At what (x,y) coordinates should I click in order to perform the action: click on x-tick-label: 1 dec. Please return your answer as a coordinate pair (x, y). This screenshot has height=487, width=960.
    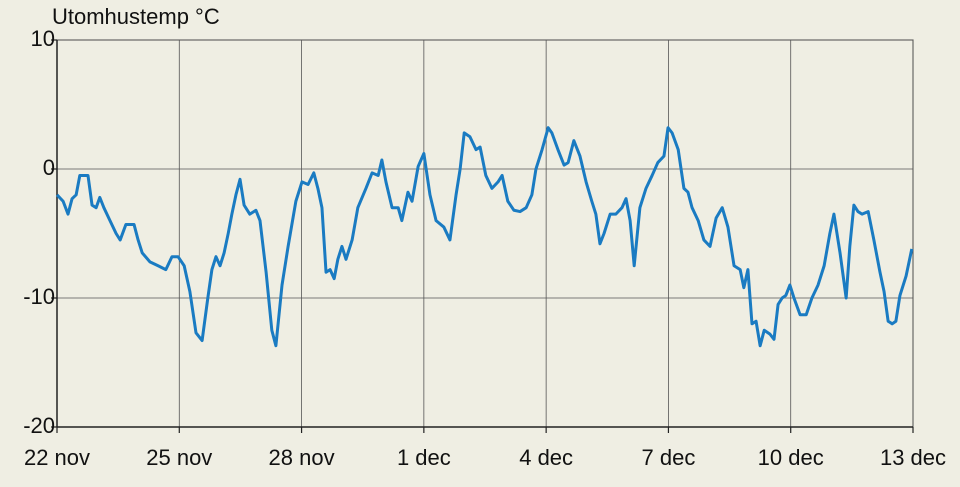
    Looking at the image, I should click on (424, 457).